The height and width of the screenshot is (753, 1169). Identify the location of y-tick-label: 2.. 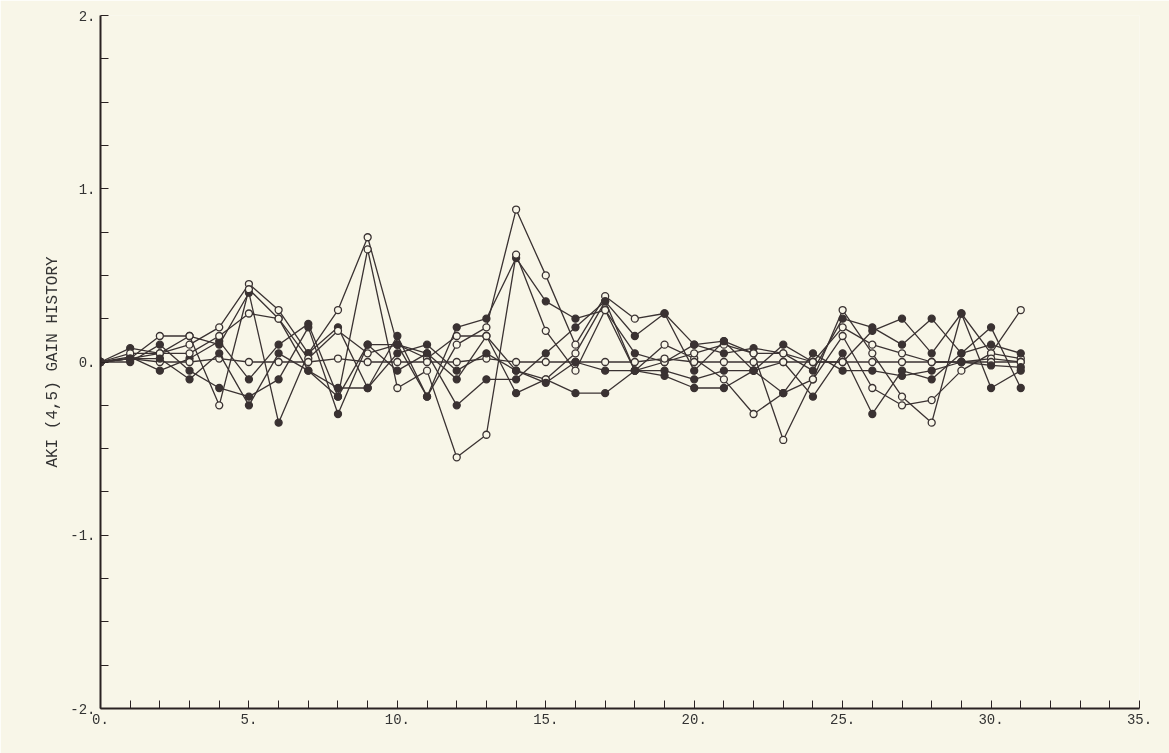
(87, 16).